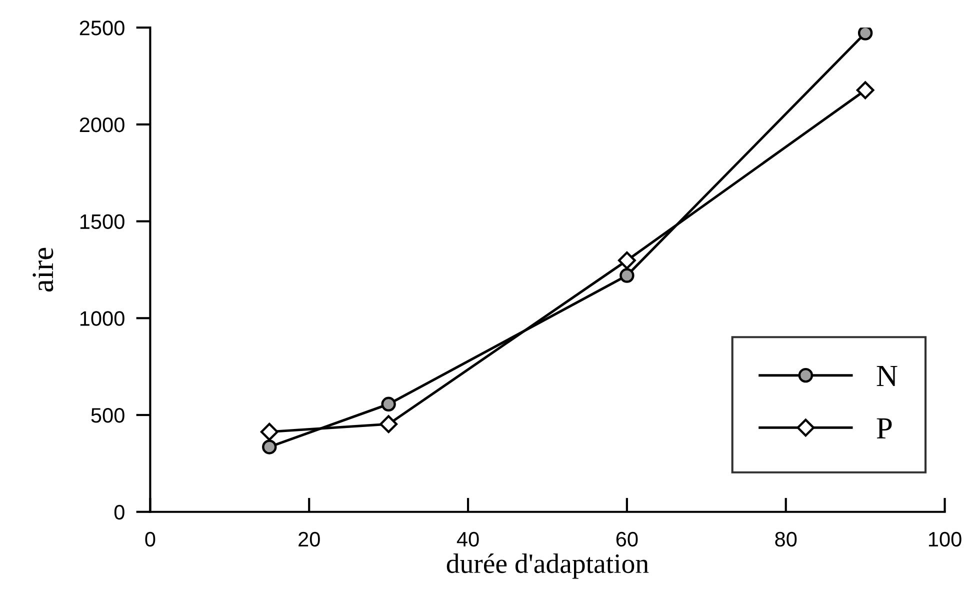  Describe the element at coordinates (309, 539) in the screenshot. I see `x-tick-label: 20` at that location.